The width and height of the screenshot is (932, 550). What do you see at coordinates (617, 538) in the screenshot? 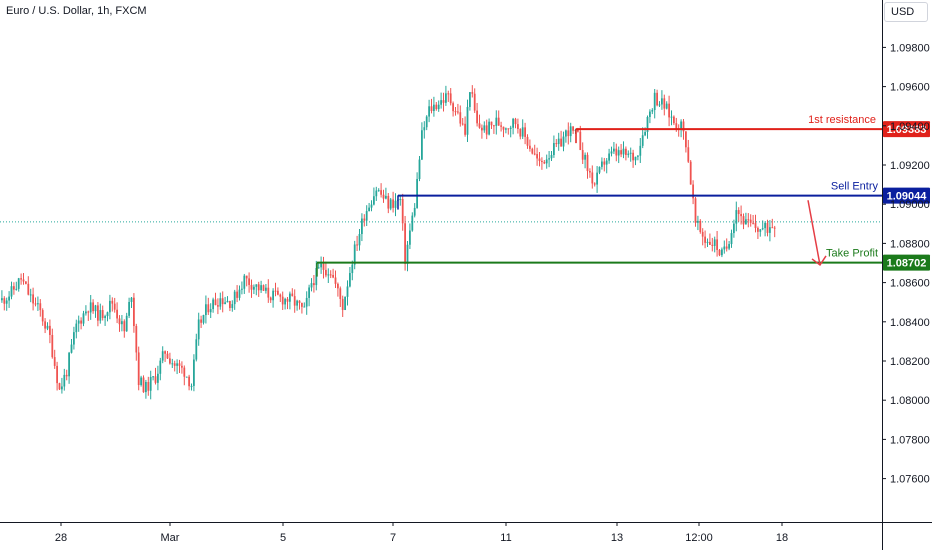
I see `time-tick-label: 13` at bounding box center [617, 538].